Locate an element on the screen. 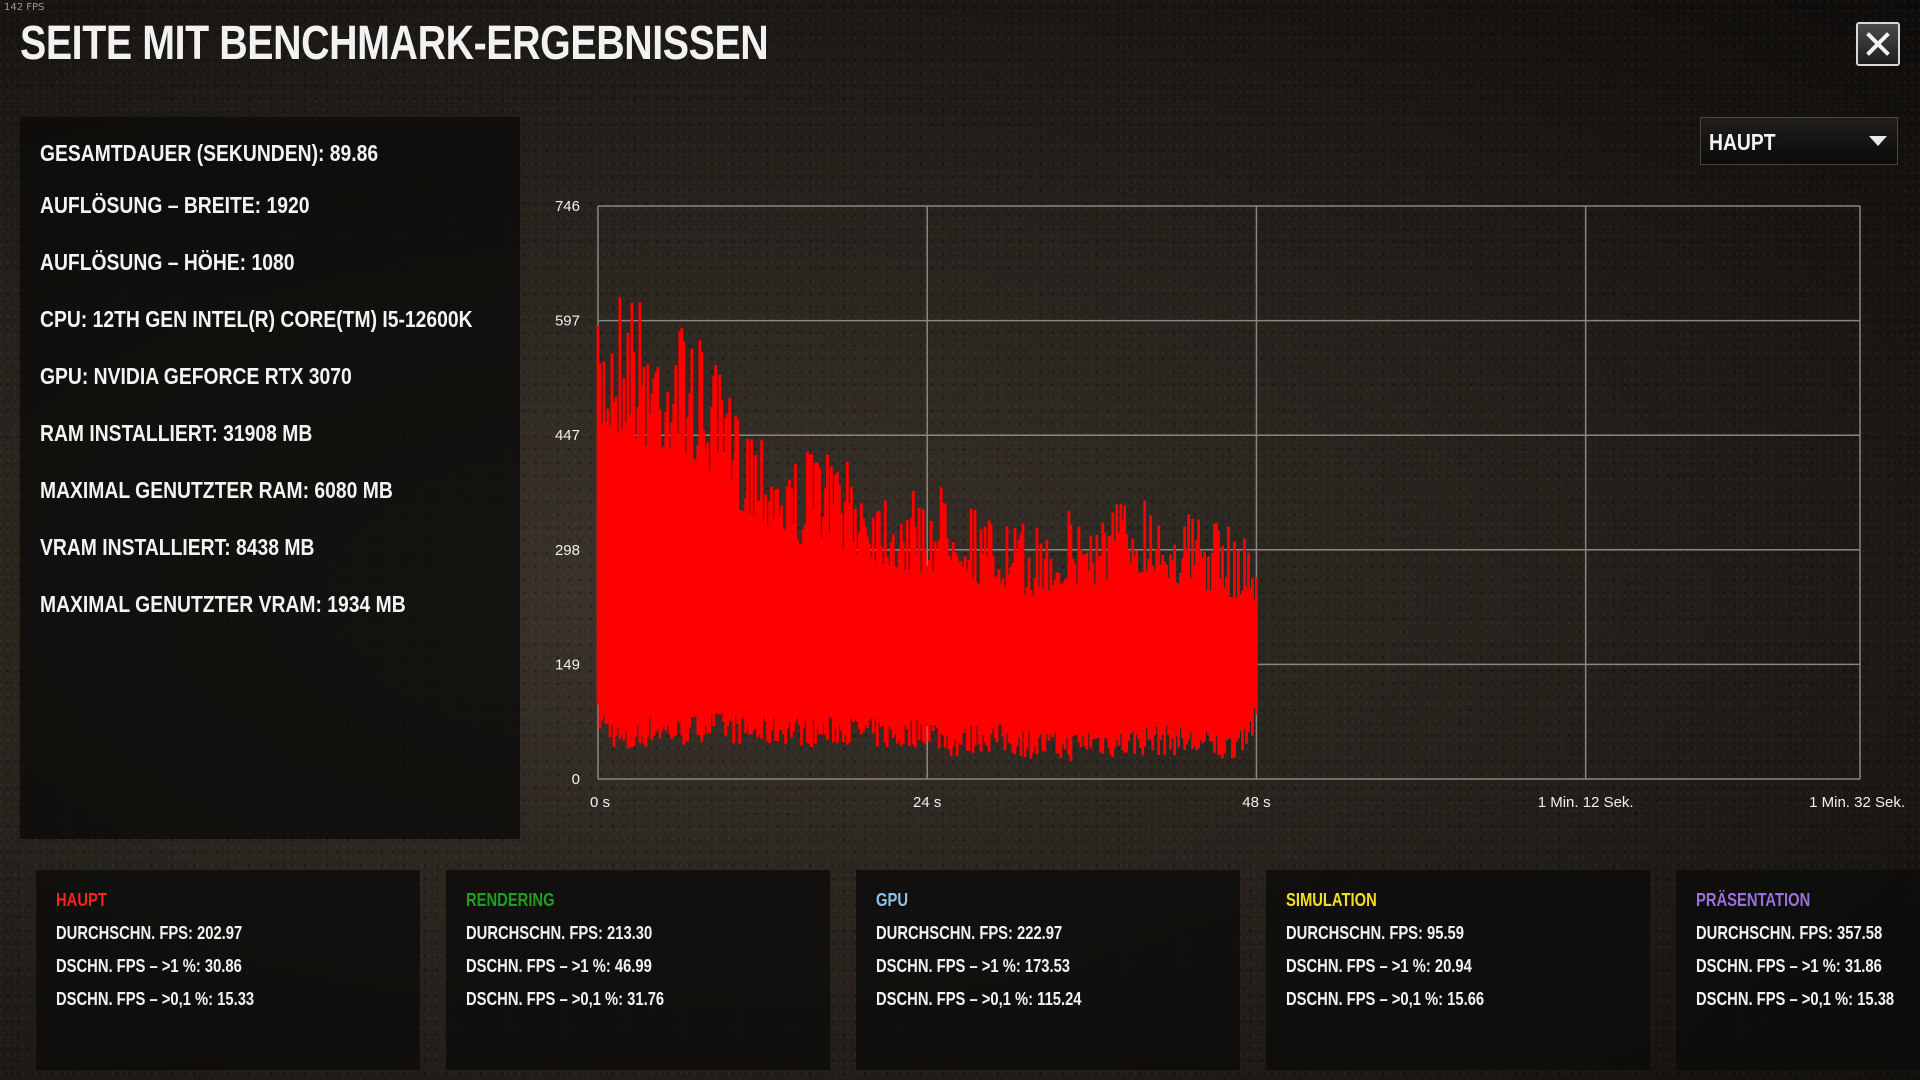  card-1pct-fps: DSCHN. FPS – >1 %: 31.86 is located at coordinates (1789, 966).